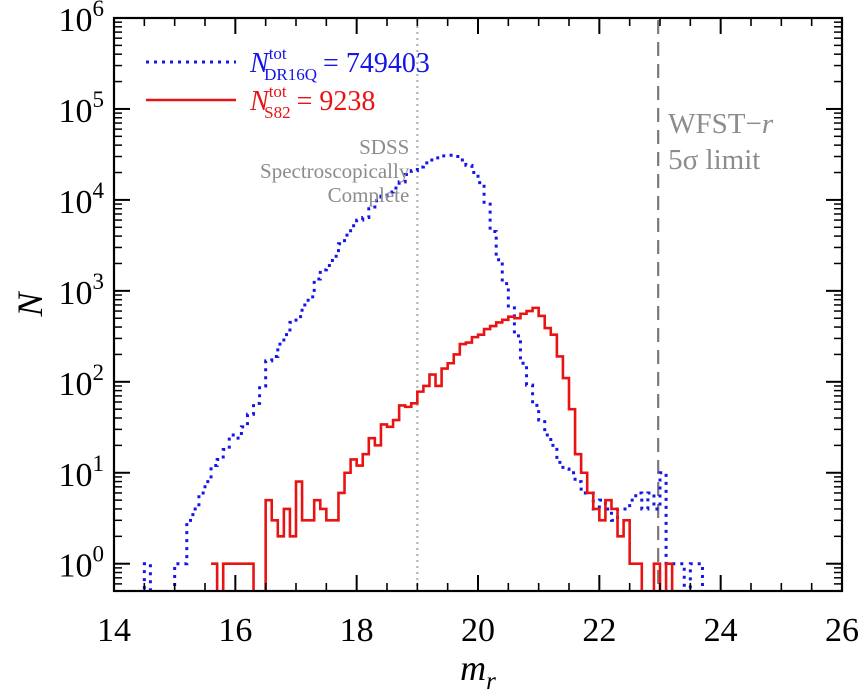 The width and height of the screenshot is (866, 691). What do you see at coordinates (82, 563) in the screenshot?
I see `y-tick-label: 10⁰` at bounding box center [82, 563].